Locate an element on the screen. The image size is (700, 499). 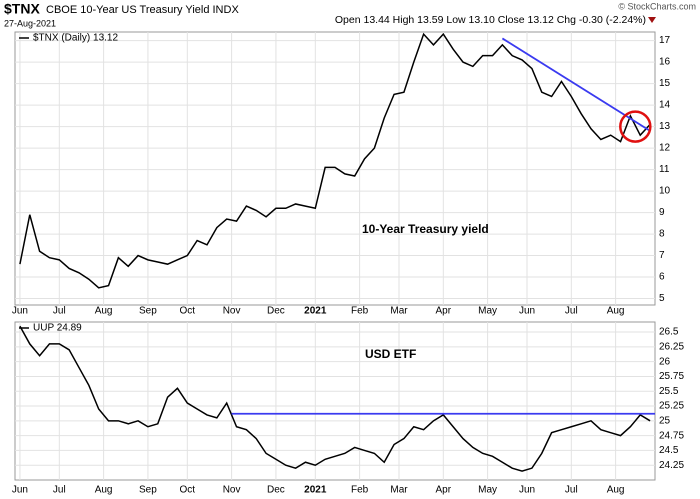
y-tick-label: 11 is located at coordinates (664, 169).